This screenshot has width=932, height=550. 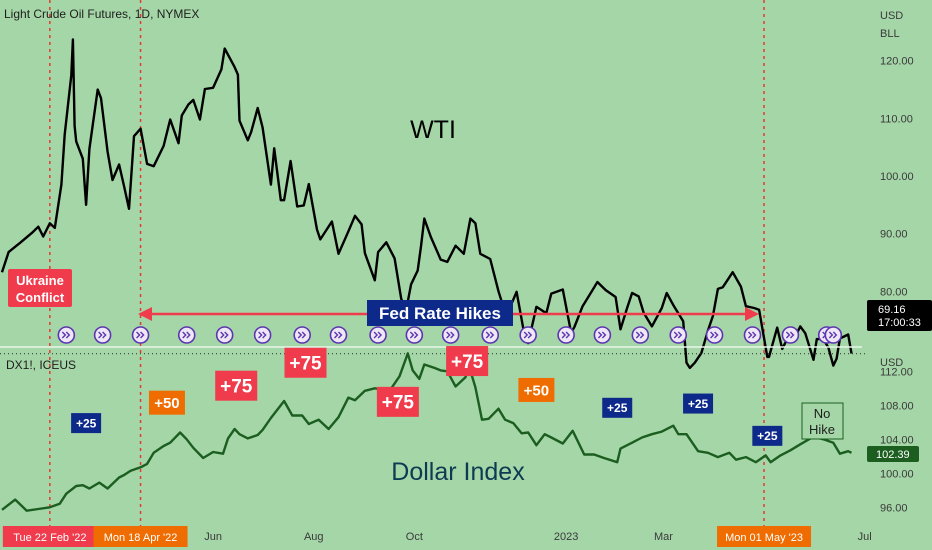 I want to click on wti-y-tick-label: 120.00, so click(x=897, y=62).